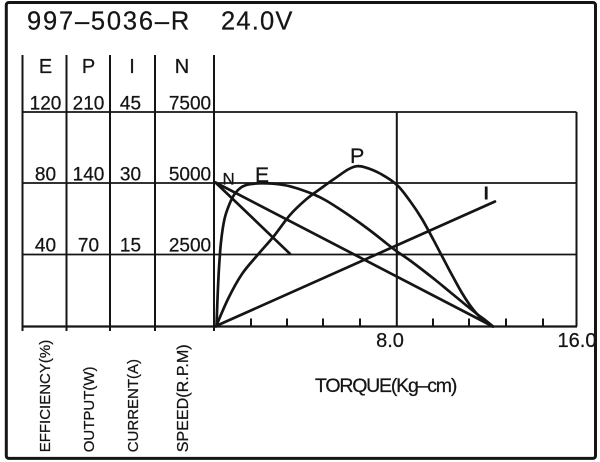  I want to click on svg-text: 40, so click(45, 246).